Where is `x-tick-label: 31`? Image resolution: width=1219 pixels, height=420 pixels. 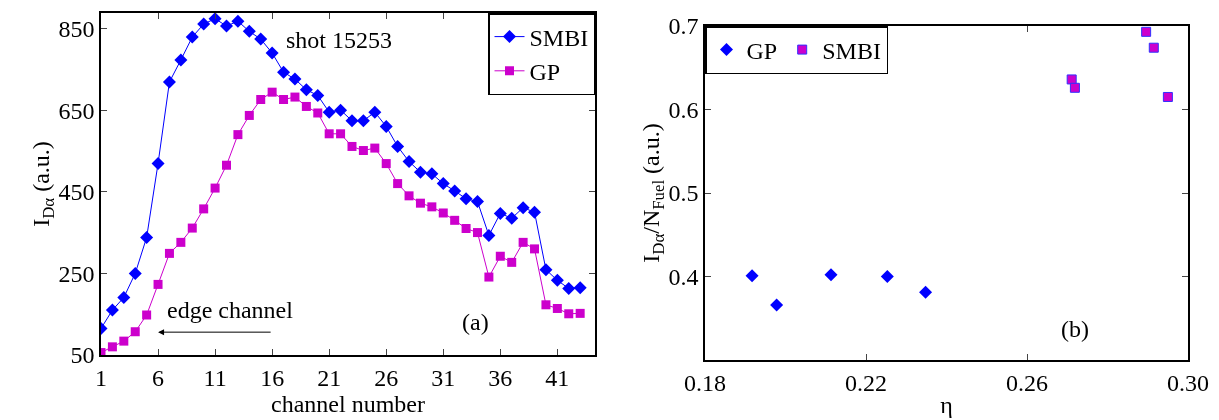
x-tick-label: 31 is located at coordinates (443, 377).